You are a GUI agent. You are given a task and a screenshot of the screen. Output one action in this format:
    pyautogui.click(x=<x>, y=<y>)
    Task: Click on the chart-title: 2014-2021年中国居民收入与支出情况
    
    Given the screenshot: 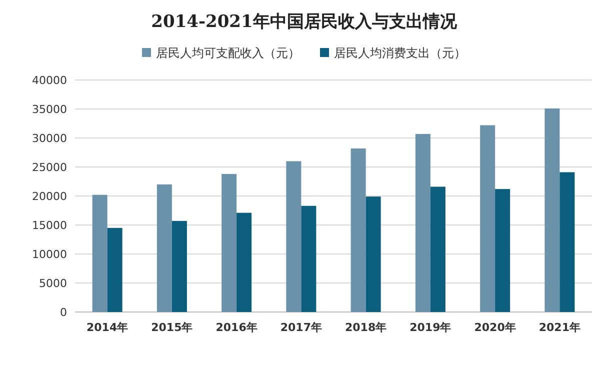 What is the action you would take?
    pyautogui.click(x=304, y=22)
    